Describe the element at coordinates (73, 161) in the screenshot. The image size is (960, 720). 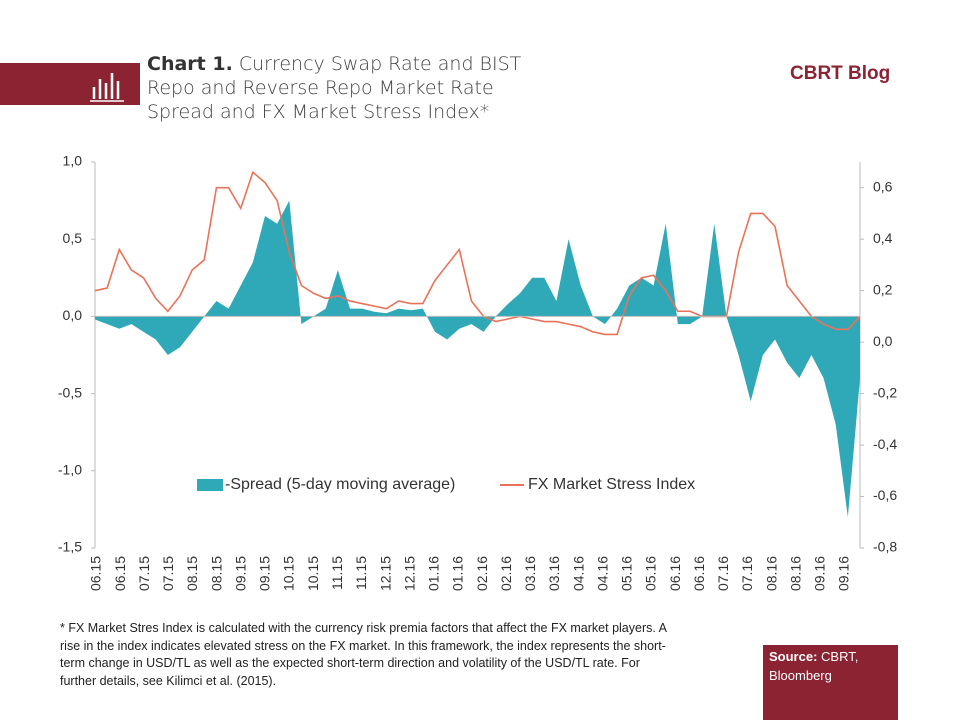
I see `y-tick-label: 1,0` at that location.